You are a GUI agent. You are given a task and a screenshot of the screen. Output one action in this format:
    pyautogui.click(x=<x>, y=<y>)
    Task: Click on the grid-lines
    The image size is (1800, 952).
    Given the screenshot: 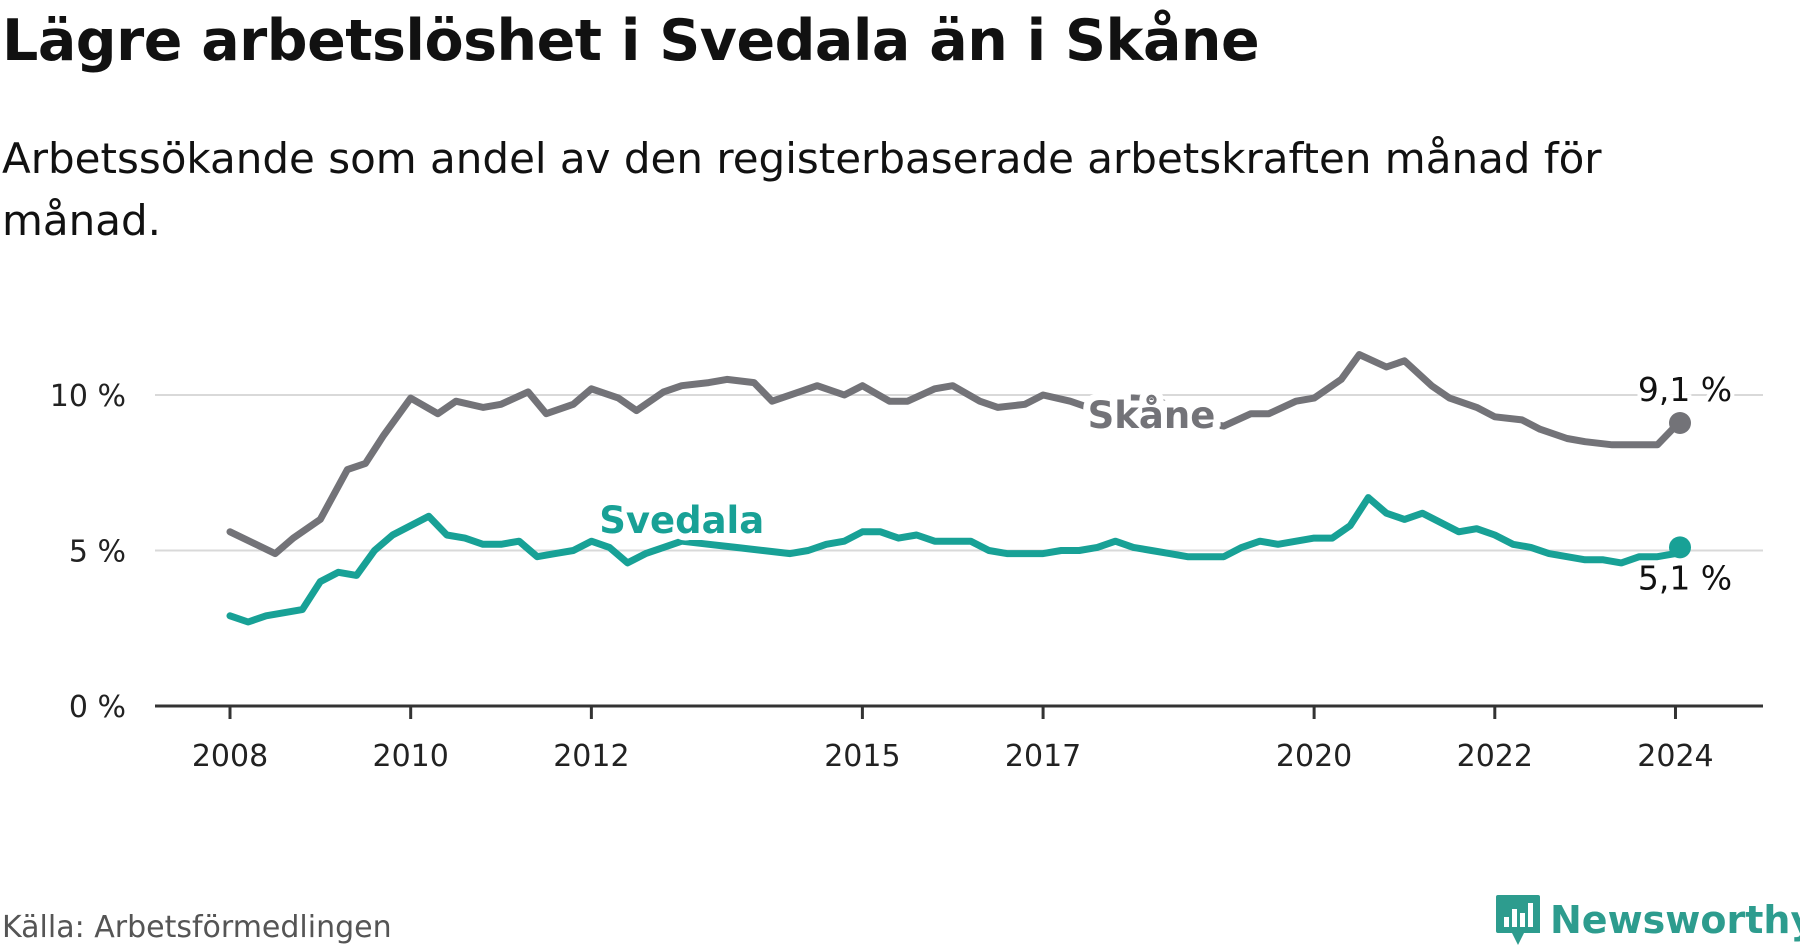 What is the action you would take?
    pyautogui.click(x=959, y=473)
    